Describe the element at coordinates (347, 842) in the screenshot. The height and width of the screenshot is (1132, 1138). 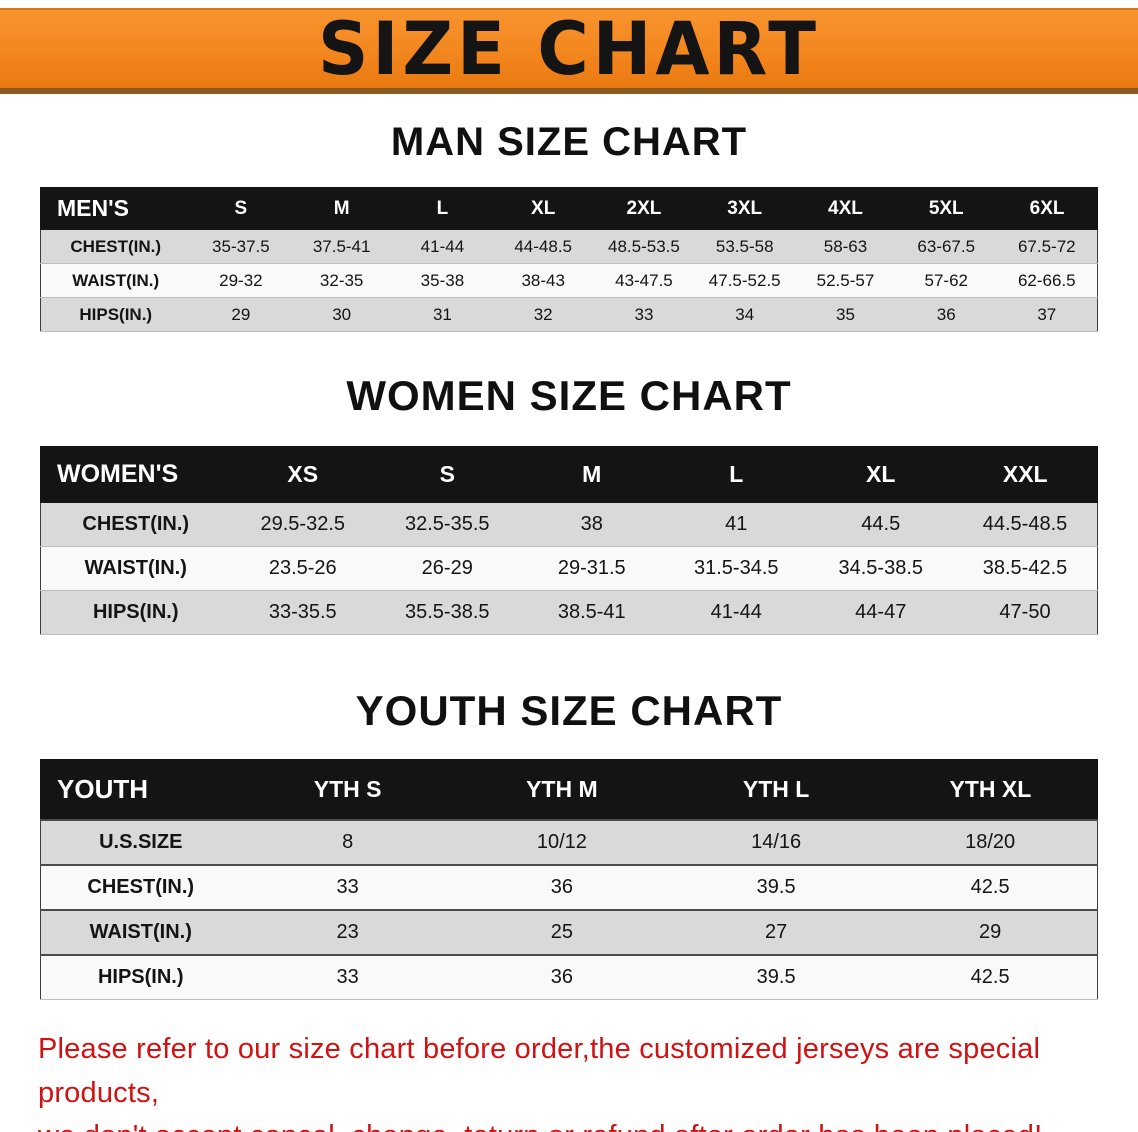
I see `value-cell: 8` at that location.